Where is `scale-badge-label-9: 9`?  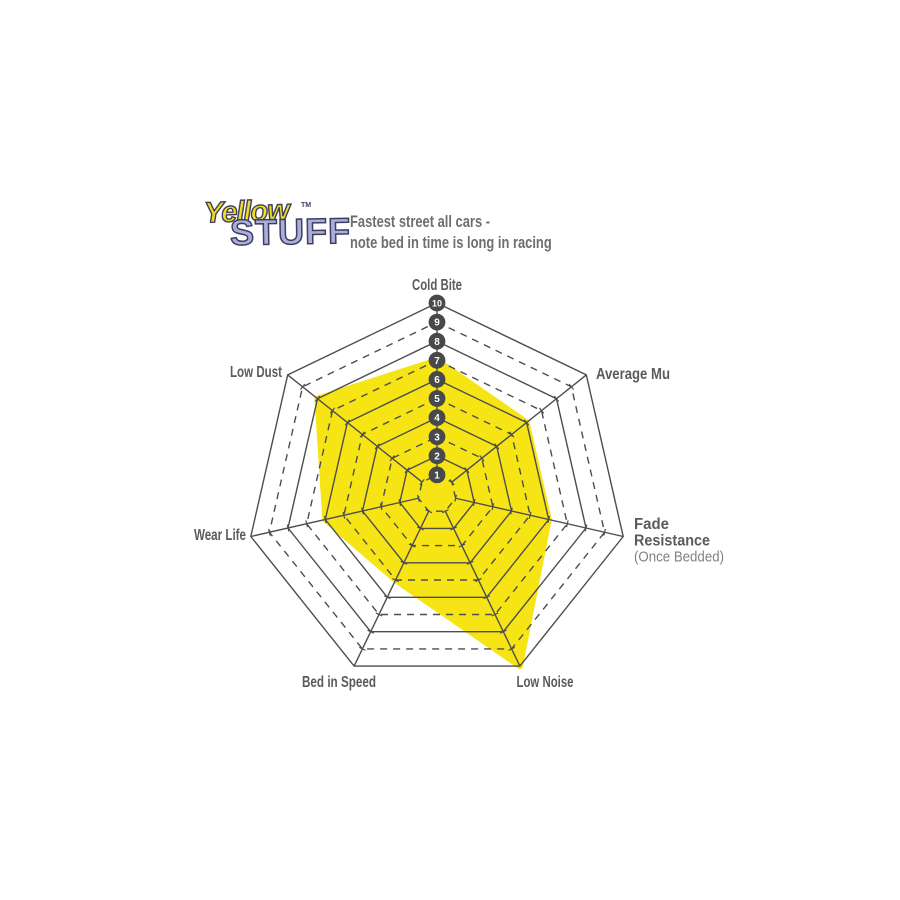
scale-badge-label-9: 9 is located at coordinates (437, 323).